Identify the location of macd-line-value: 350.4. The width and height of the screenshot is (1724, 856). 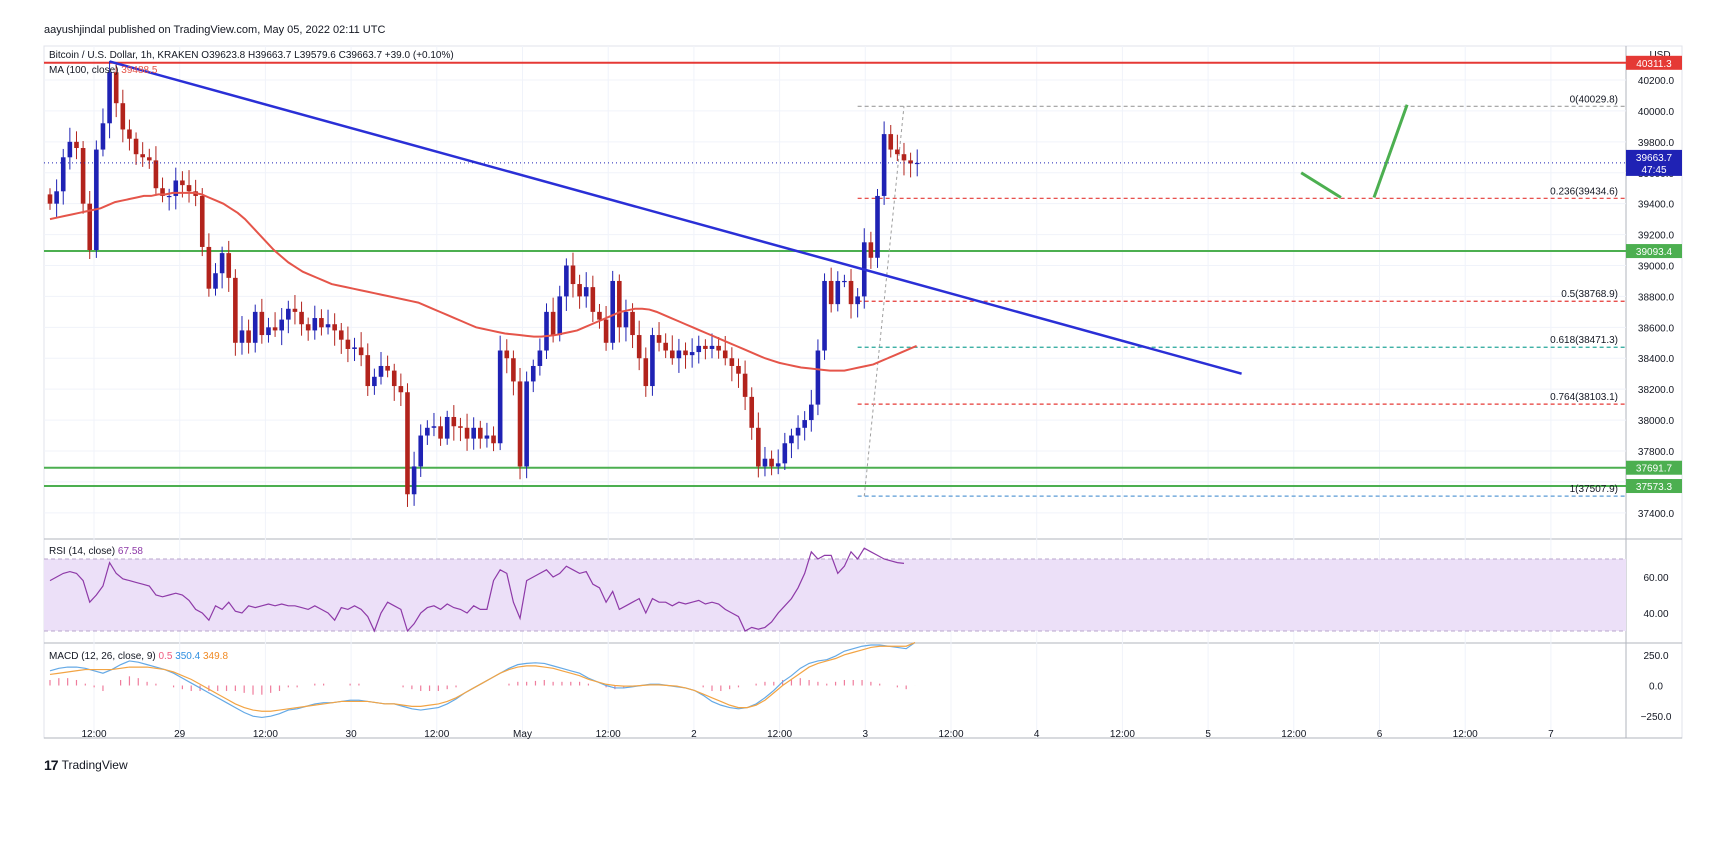
(188, 656).